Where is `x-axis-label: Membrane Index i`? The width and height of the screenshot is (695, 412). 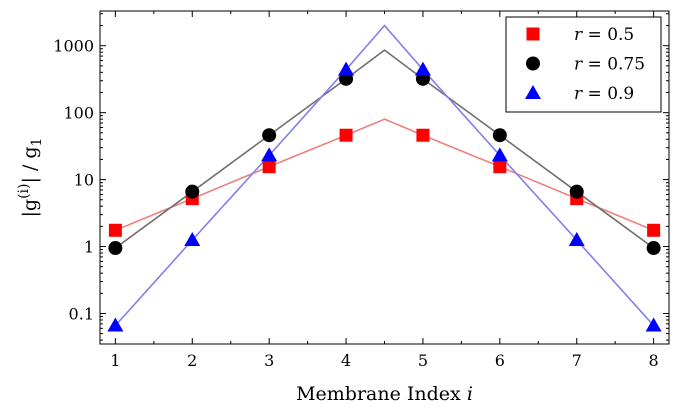
x-axis-label: Membrane Index i is located at coordinates (384, 394).